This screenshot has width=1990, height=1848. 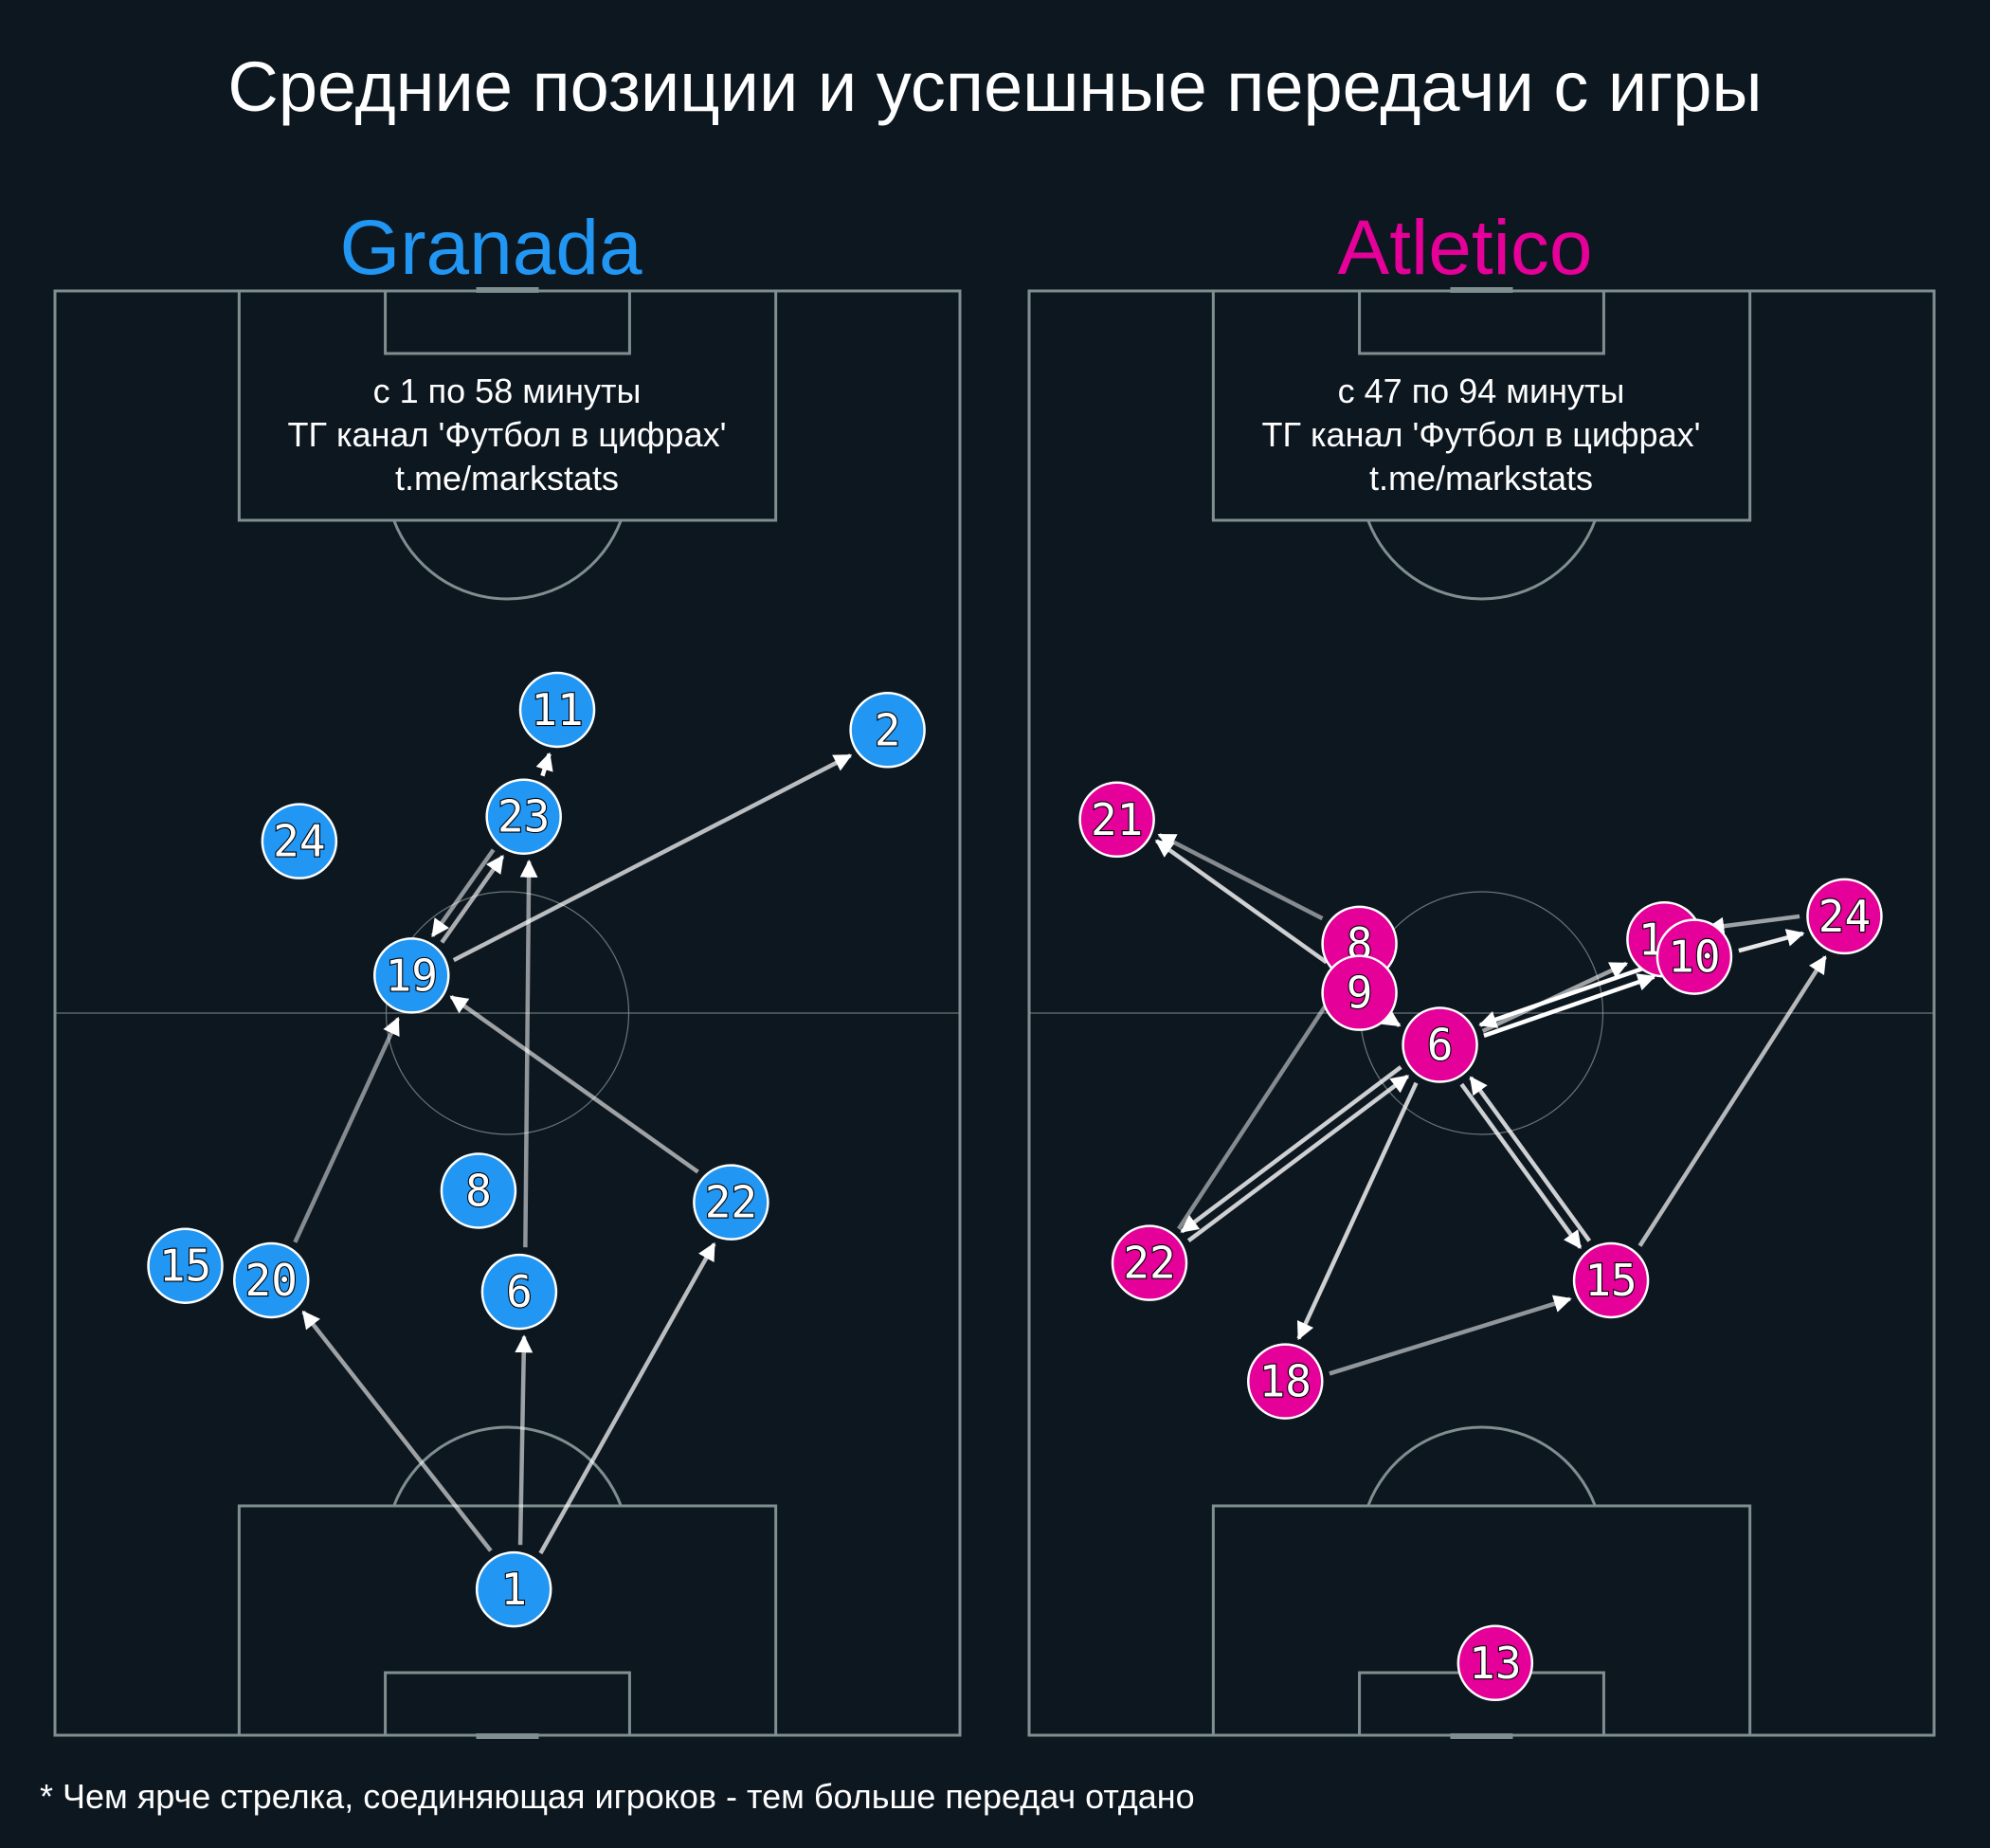 I want to click on player-number: 9, so click(x=1360, y=994).